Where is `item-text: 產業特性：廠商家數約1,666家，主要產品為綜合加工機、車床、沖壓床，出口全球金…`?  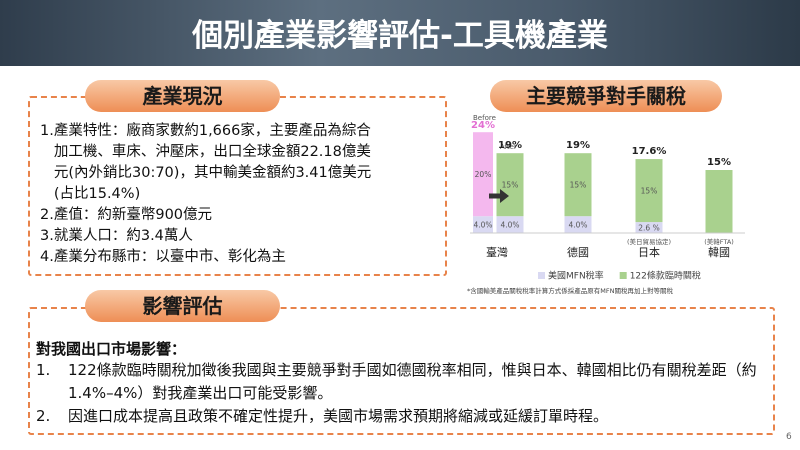
item-text: 產業特性：廠商家數約1,666家，主要產品為綜合加工機、車床、沖壓床，出口全球金… is located at coordinates (212, 162).